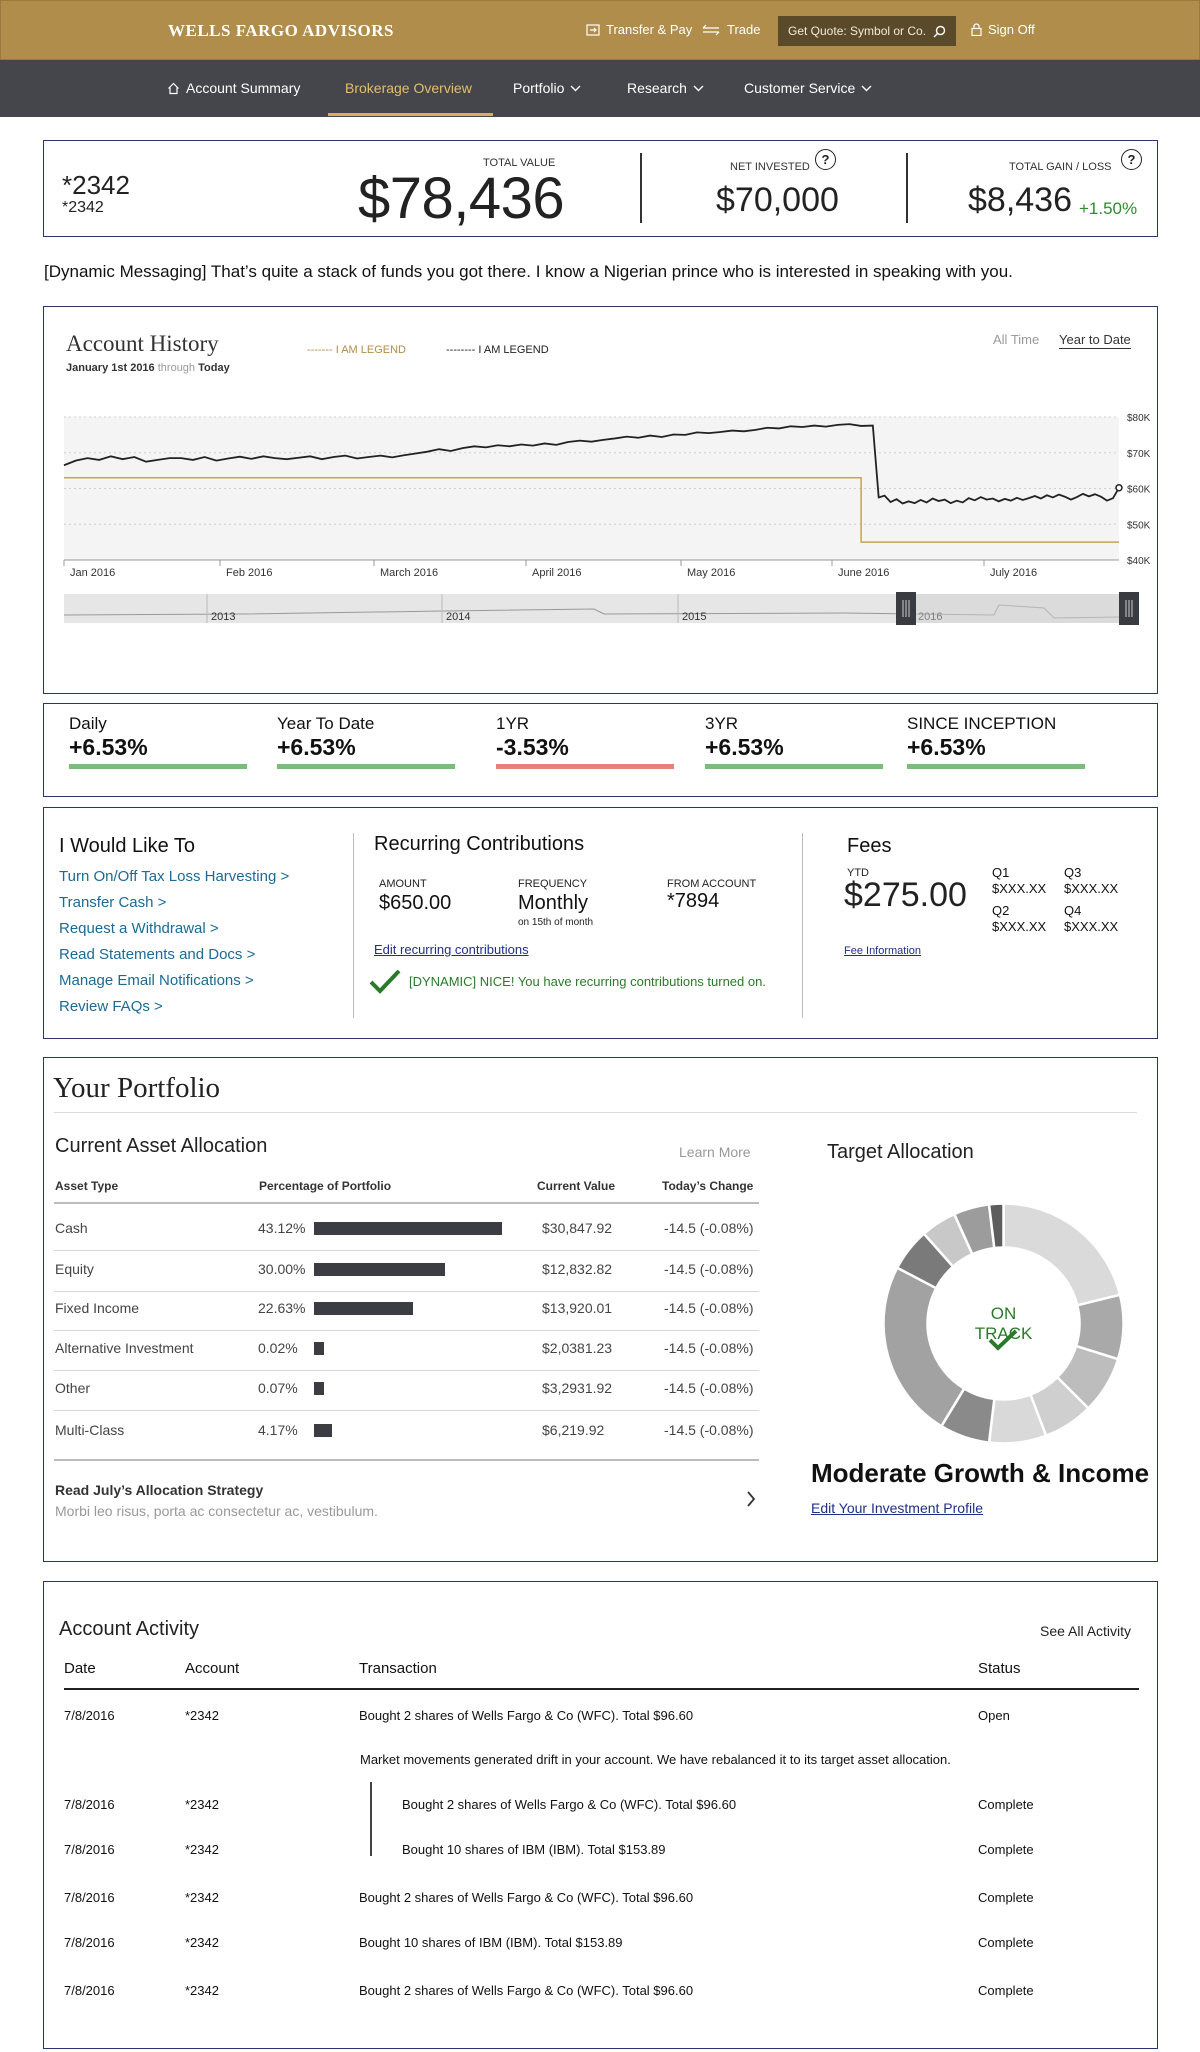 The width and height of the screenshot is (1200, 2052). What do you see at coordinates (794, 741) in the screenshot?
I see `return-3yr: 3YR +6.53%` at bounding box center [794, 741].